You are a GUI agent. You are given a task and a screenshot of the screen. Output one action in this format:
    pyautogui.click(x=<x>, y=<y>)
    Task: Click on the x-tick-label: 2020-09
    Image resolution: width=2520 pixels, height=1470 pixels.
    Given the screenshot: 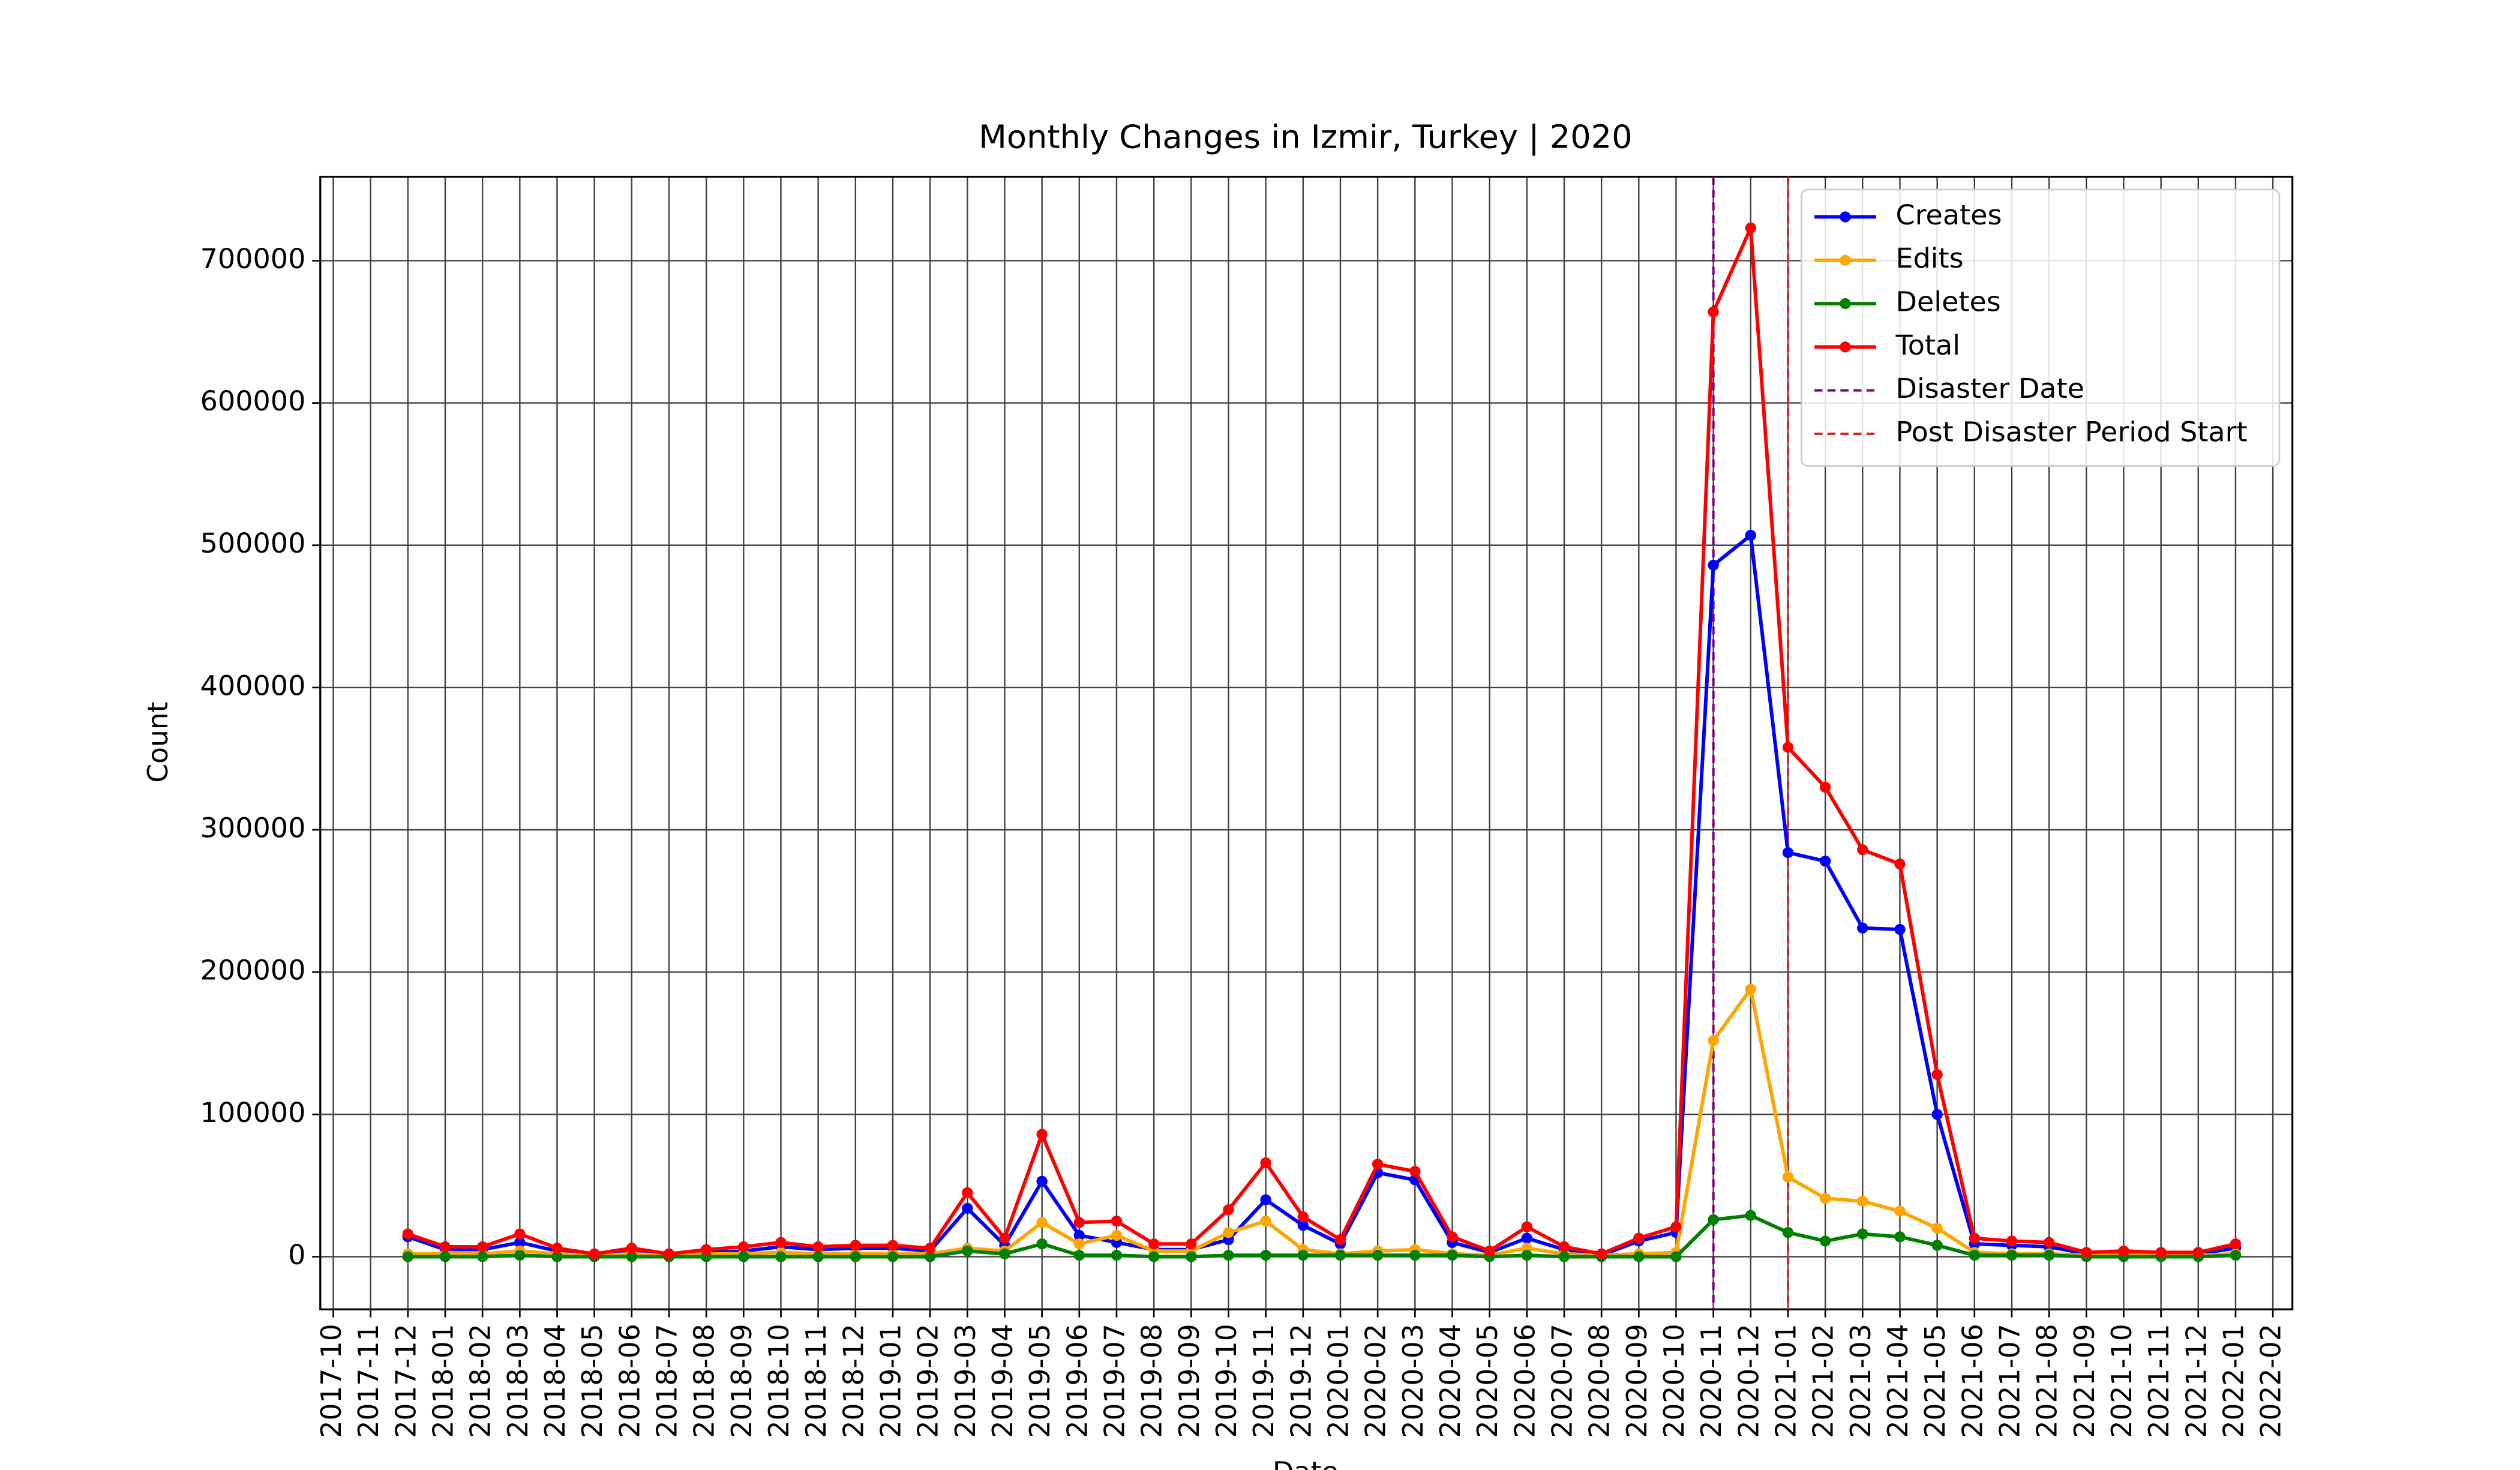 What is the action you would take?
    pyautogui.click(x=1637, y=1381)
    